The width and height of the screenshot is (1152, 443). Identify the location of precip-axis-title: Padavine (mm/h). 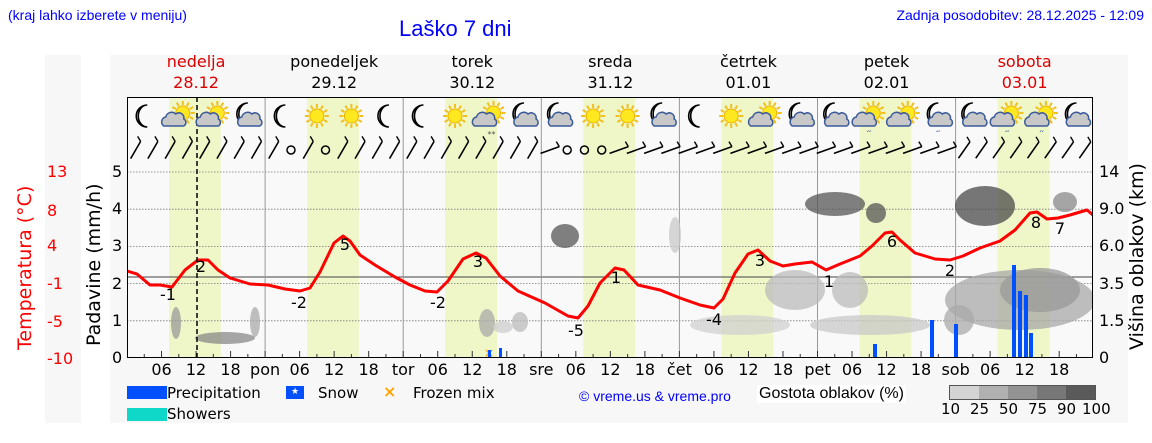
(94, 264).